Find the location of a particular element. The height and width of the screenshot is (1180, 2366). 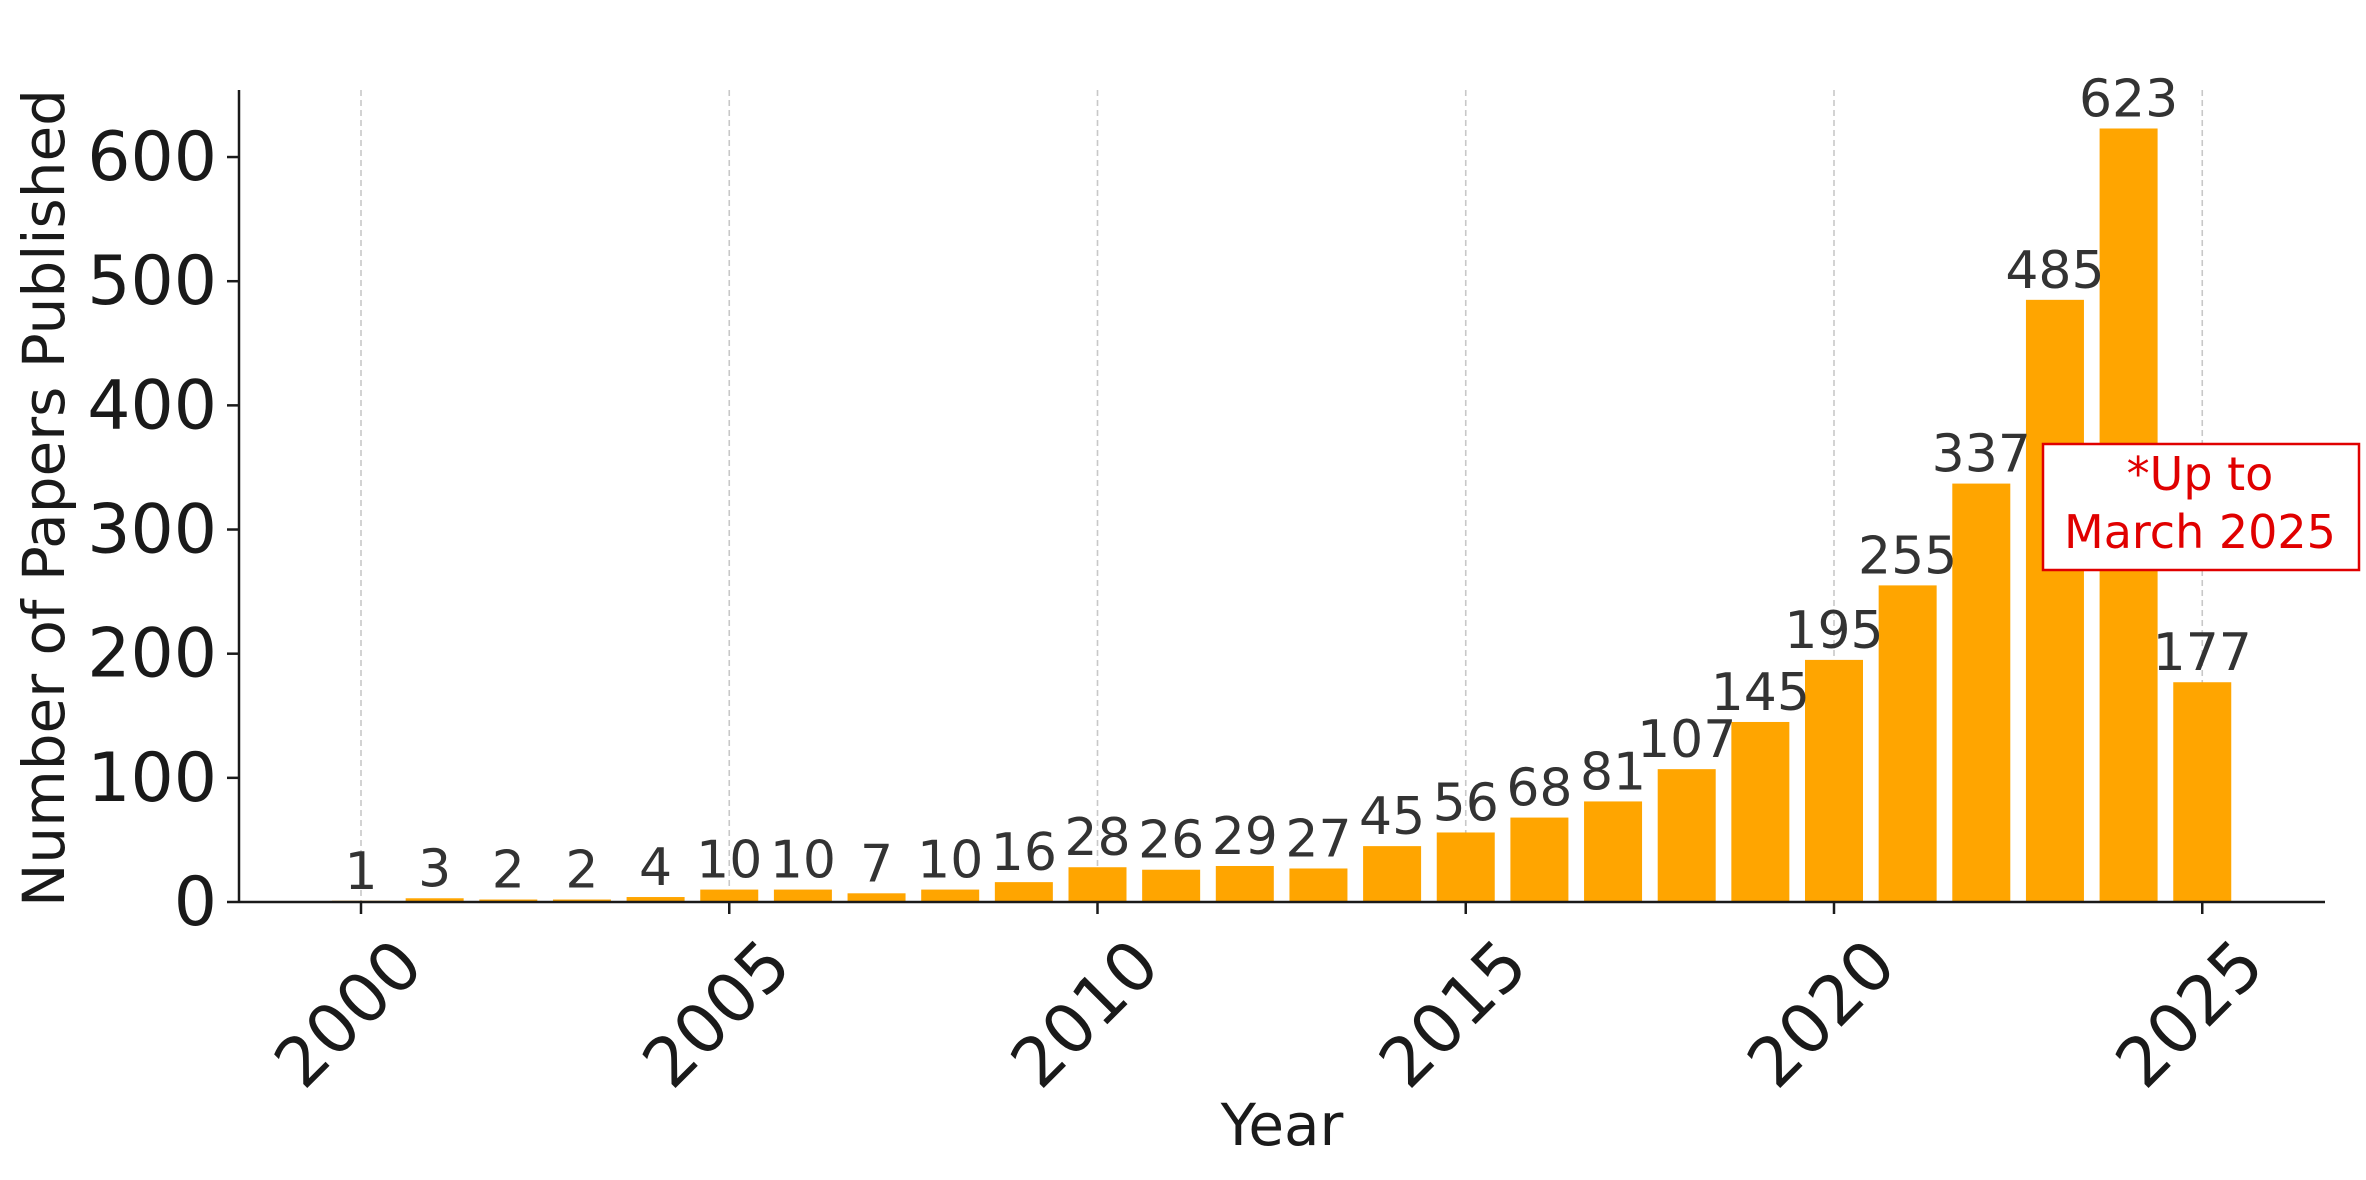

x-tick-label: 2015 is located at coordinates (1454, 1014).